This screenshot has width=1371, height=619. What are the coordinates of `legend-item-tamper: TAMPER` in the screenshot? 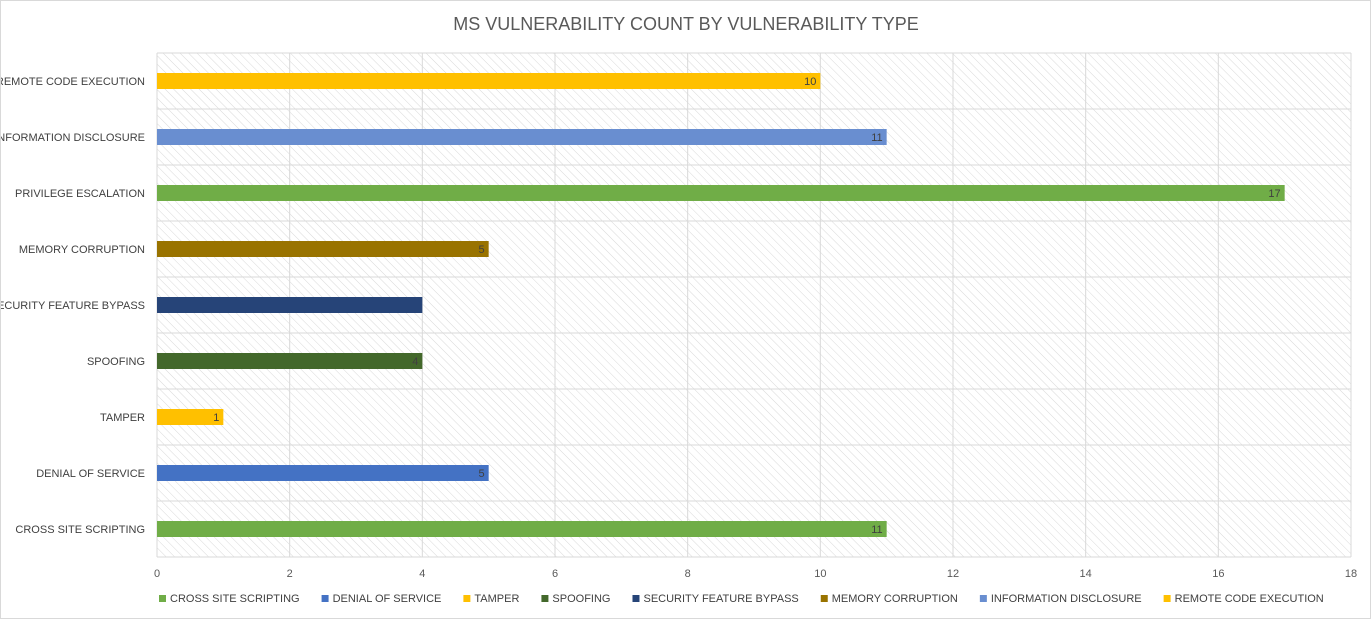 It's located at (491, 599).